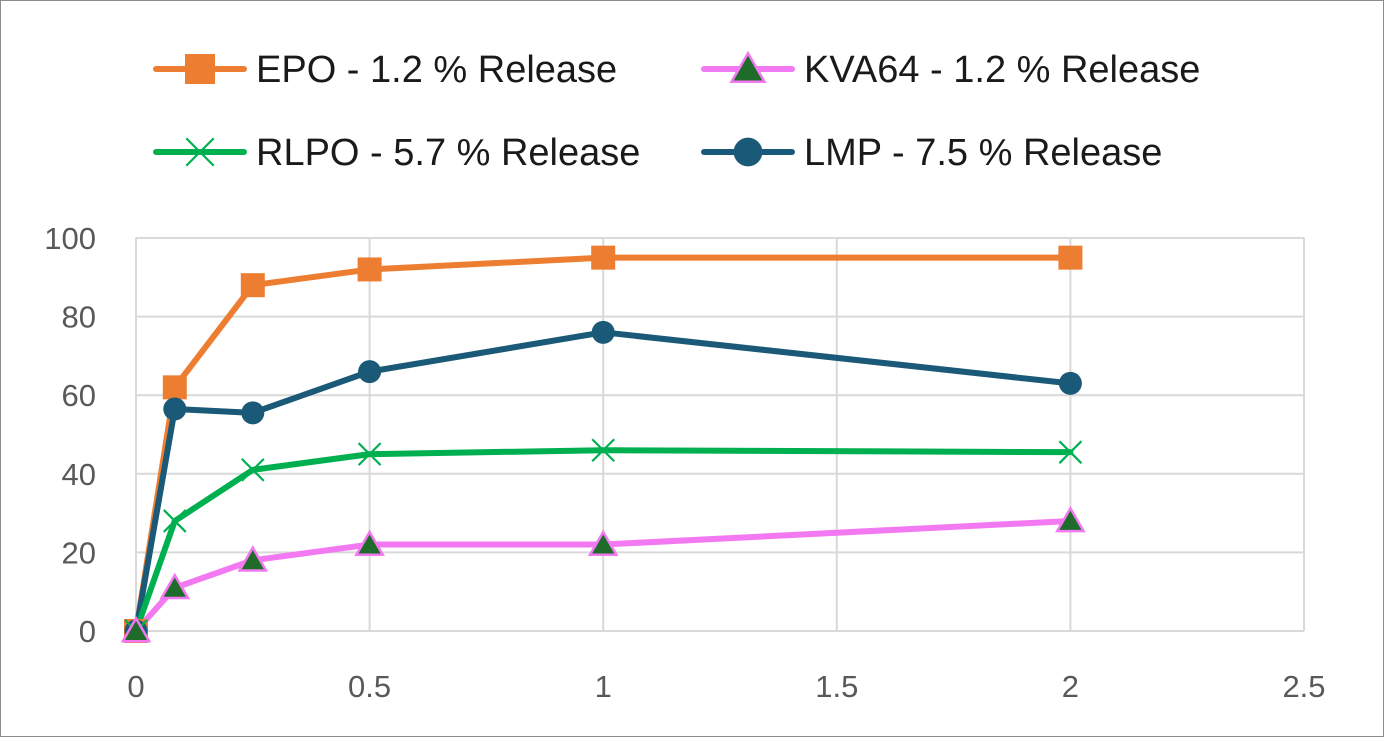  I want to click on x-tick-label: 0, so click(135, 686).